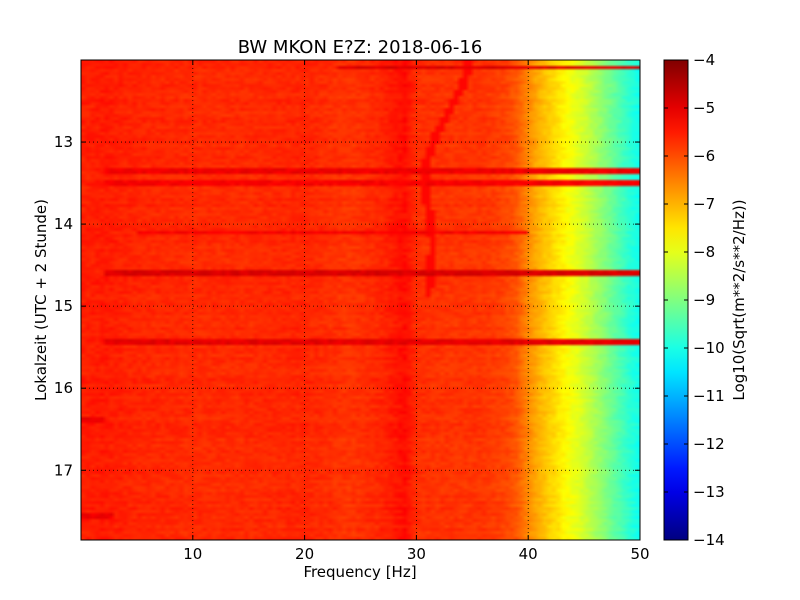  What do you see at coordinates (63, 388) in the screenshot?
I see `y-tick-label: 16` at bounding box center [63, 388].